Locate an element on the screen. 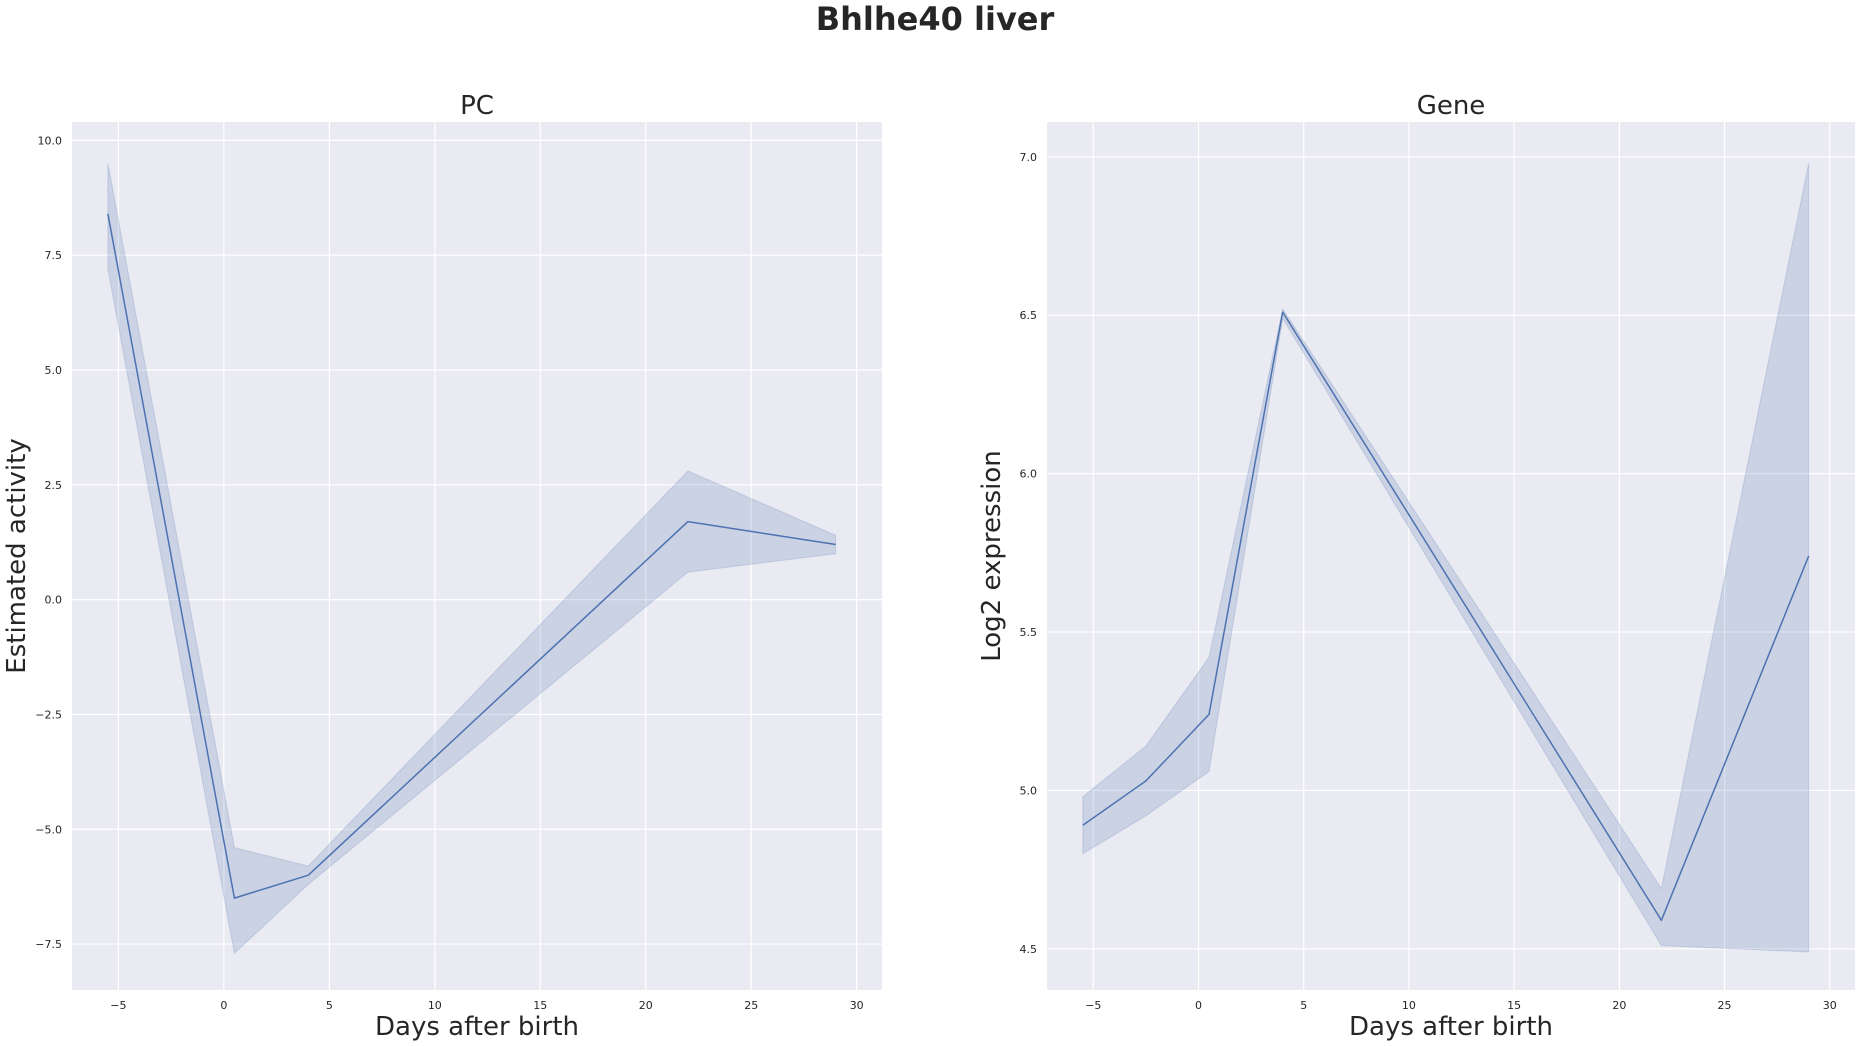  panel-title: PC is located at coordinates (477, 106).